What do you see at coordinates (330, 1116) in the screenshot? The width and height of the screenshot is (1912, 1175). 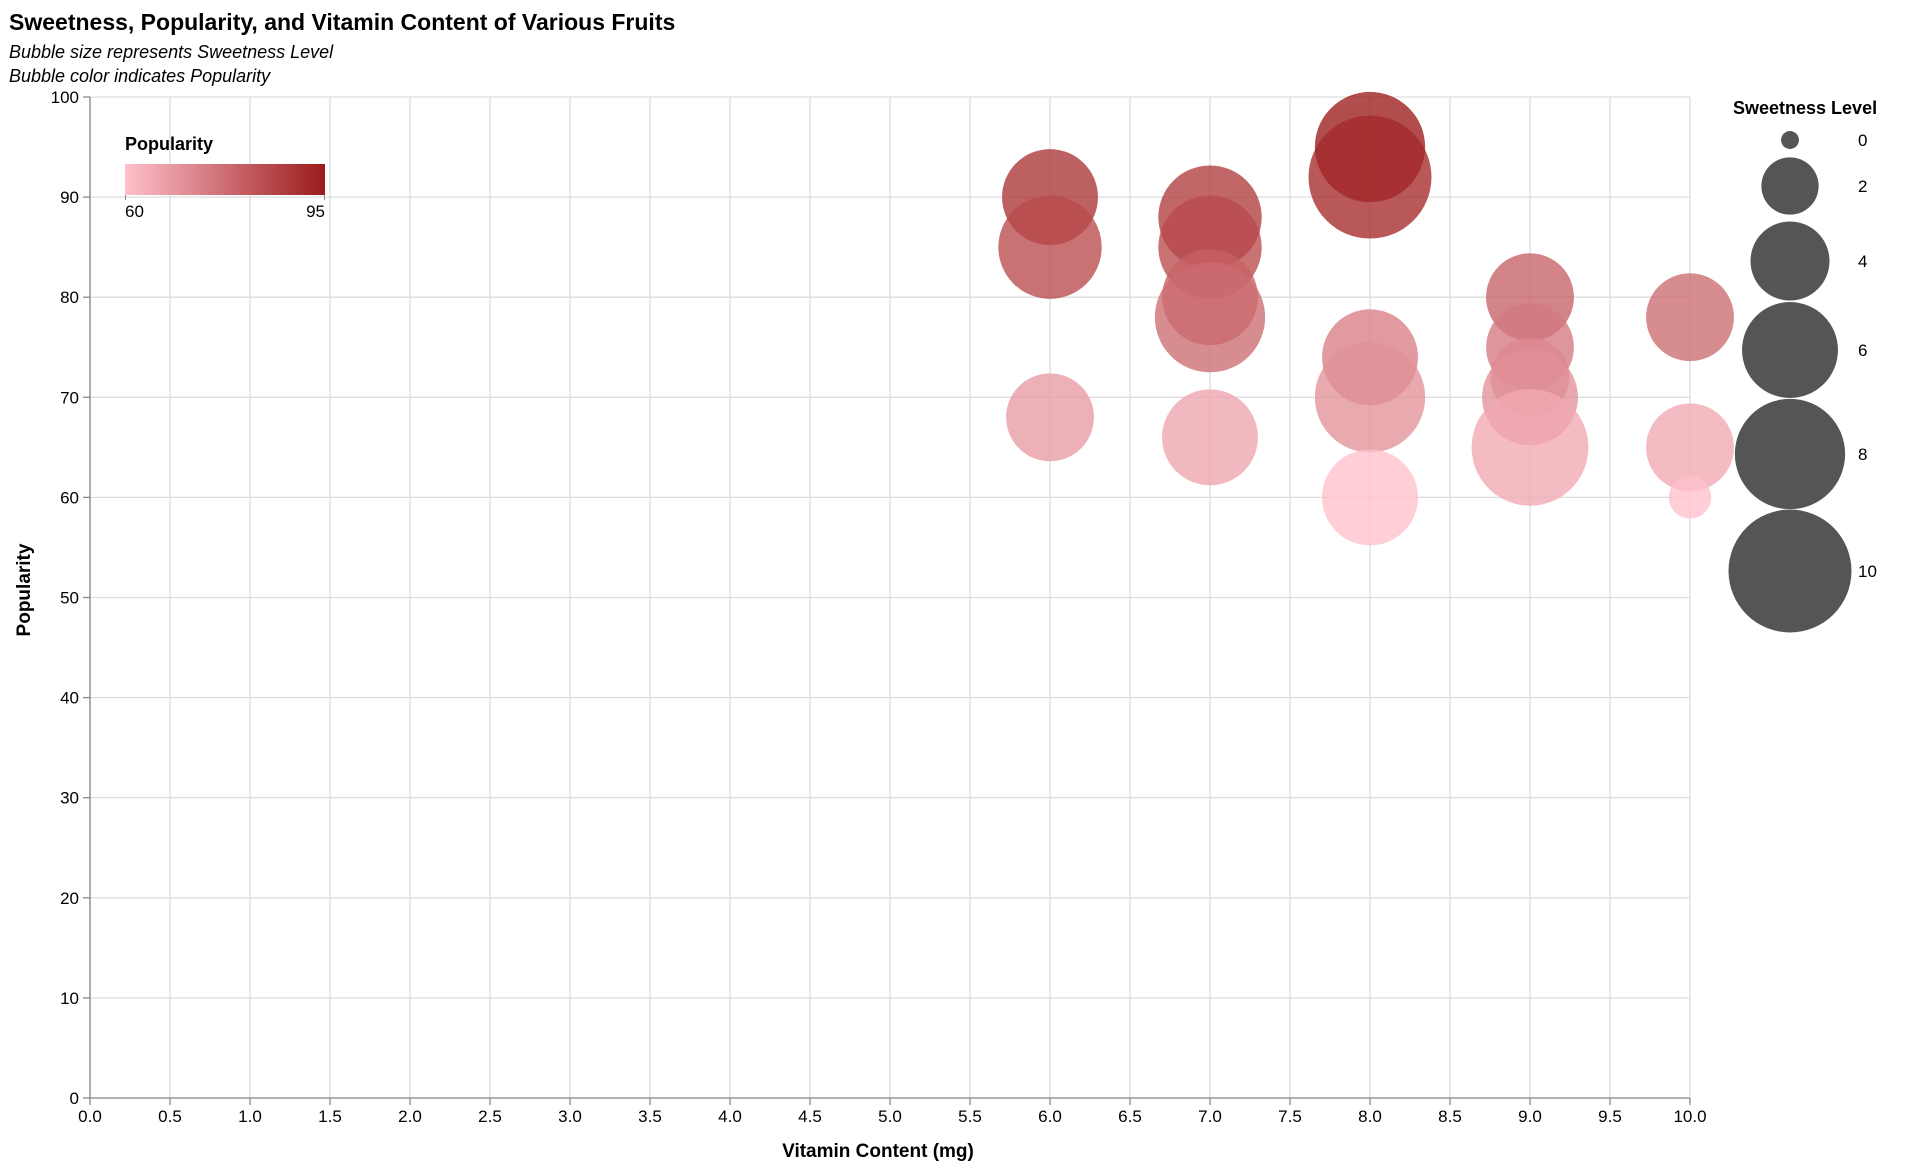 I see `x-tick-label: 1.5` at bounding box center [330, 1116].